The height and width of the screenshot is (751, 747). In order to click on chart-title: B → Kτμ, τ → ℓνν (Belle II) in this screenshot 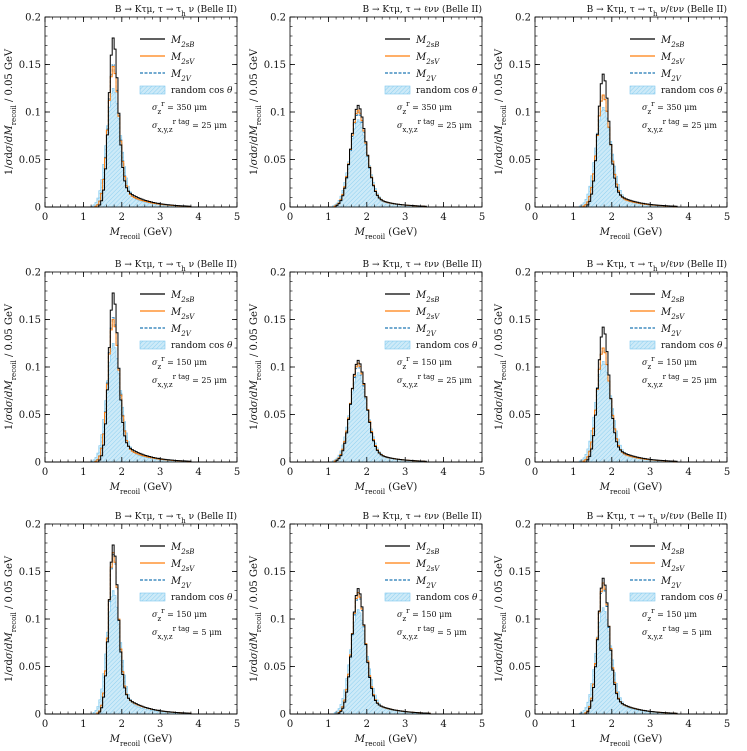, I will do `click(422, 516)`.